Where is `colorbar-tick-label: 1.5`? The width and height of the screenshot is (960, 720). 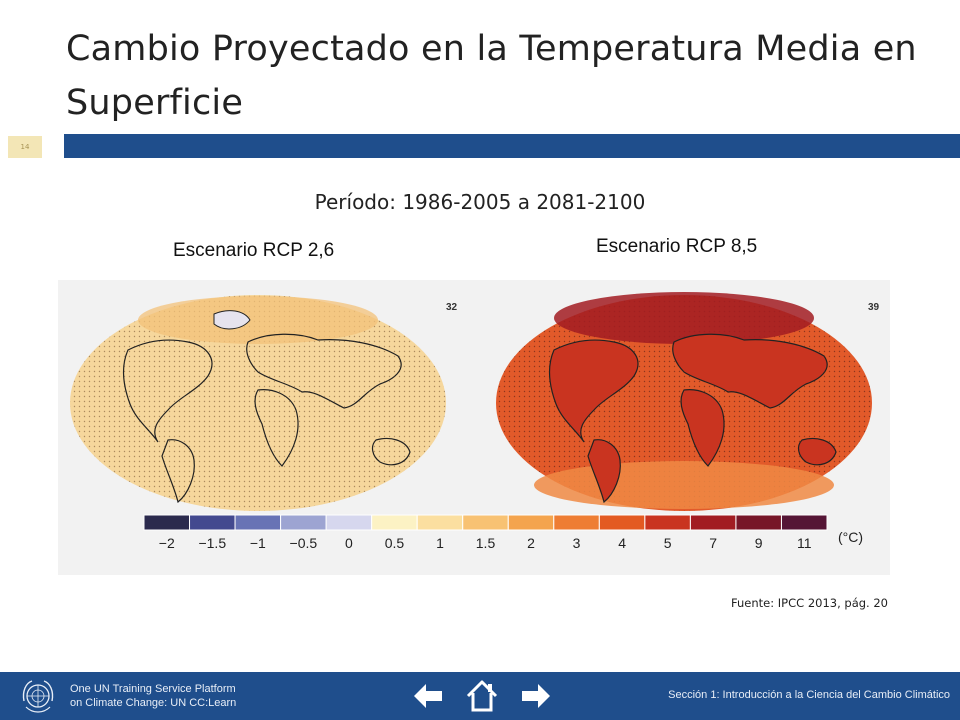
colorbar-tick-label: 1.5 is located at coordinates (486, 543).